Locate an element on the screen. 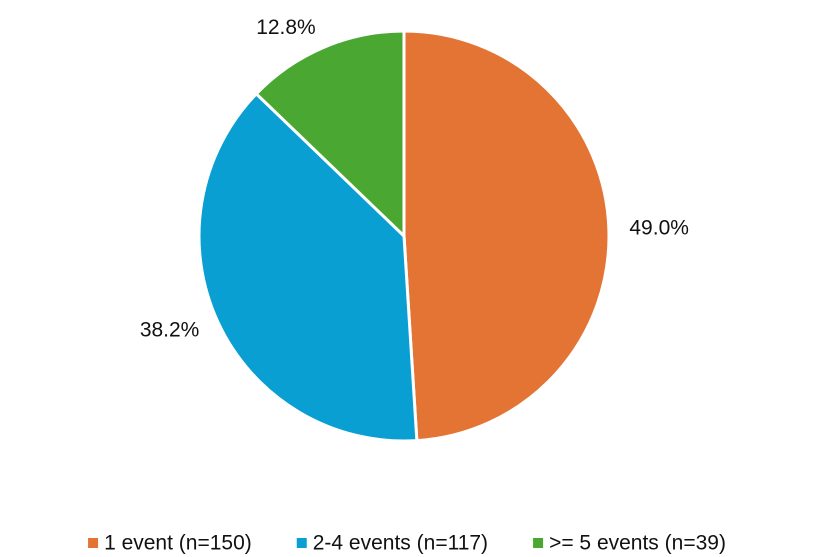 The height and width of the screenshot is (557, 814). data-label: 49.0% is located at coordinates (659, 227).